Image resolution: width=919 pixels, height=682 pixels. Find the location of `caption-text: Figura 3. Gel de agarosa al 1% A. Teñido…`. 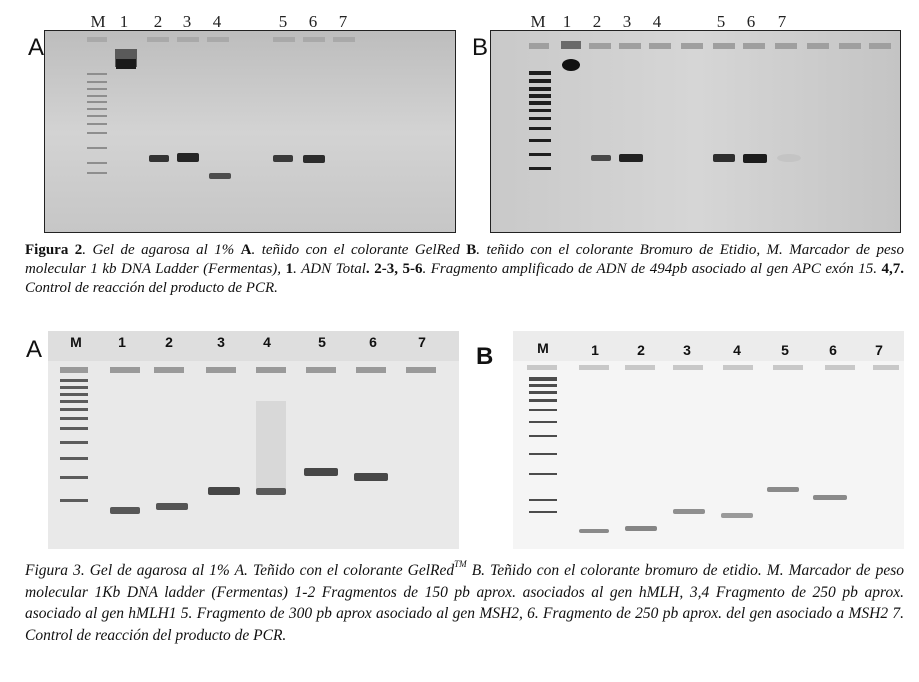

caption-text: Figura 3. Gel de agarosa al 1% A. Teñido… is located at coordinates (240, 570).